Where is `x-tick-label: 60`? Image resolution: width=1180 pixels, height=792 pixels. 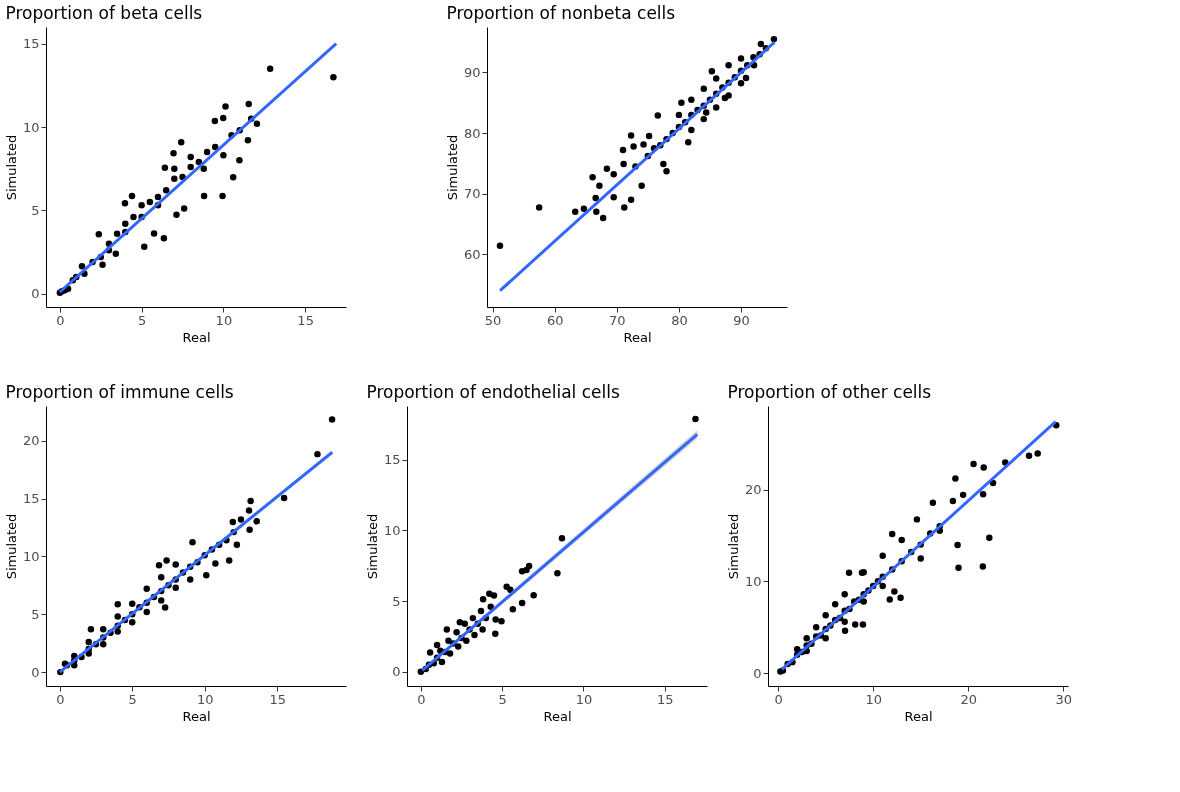 x-tick-label: 60 is located at coordinates (555, 320).